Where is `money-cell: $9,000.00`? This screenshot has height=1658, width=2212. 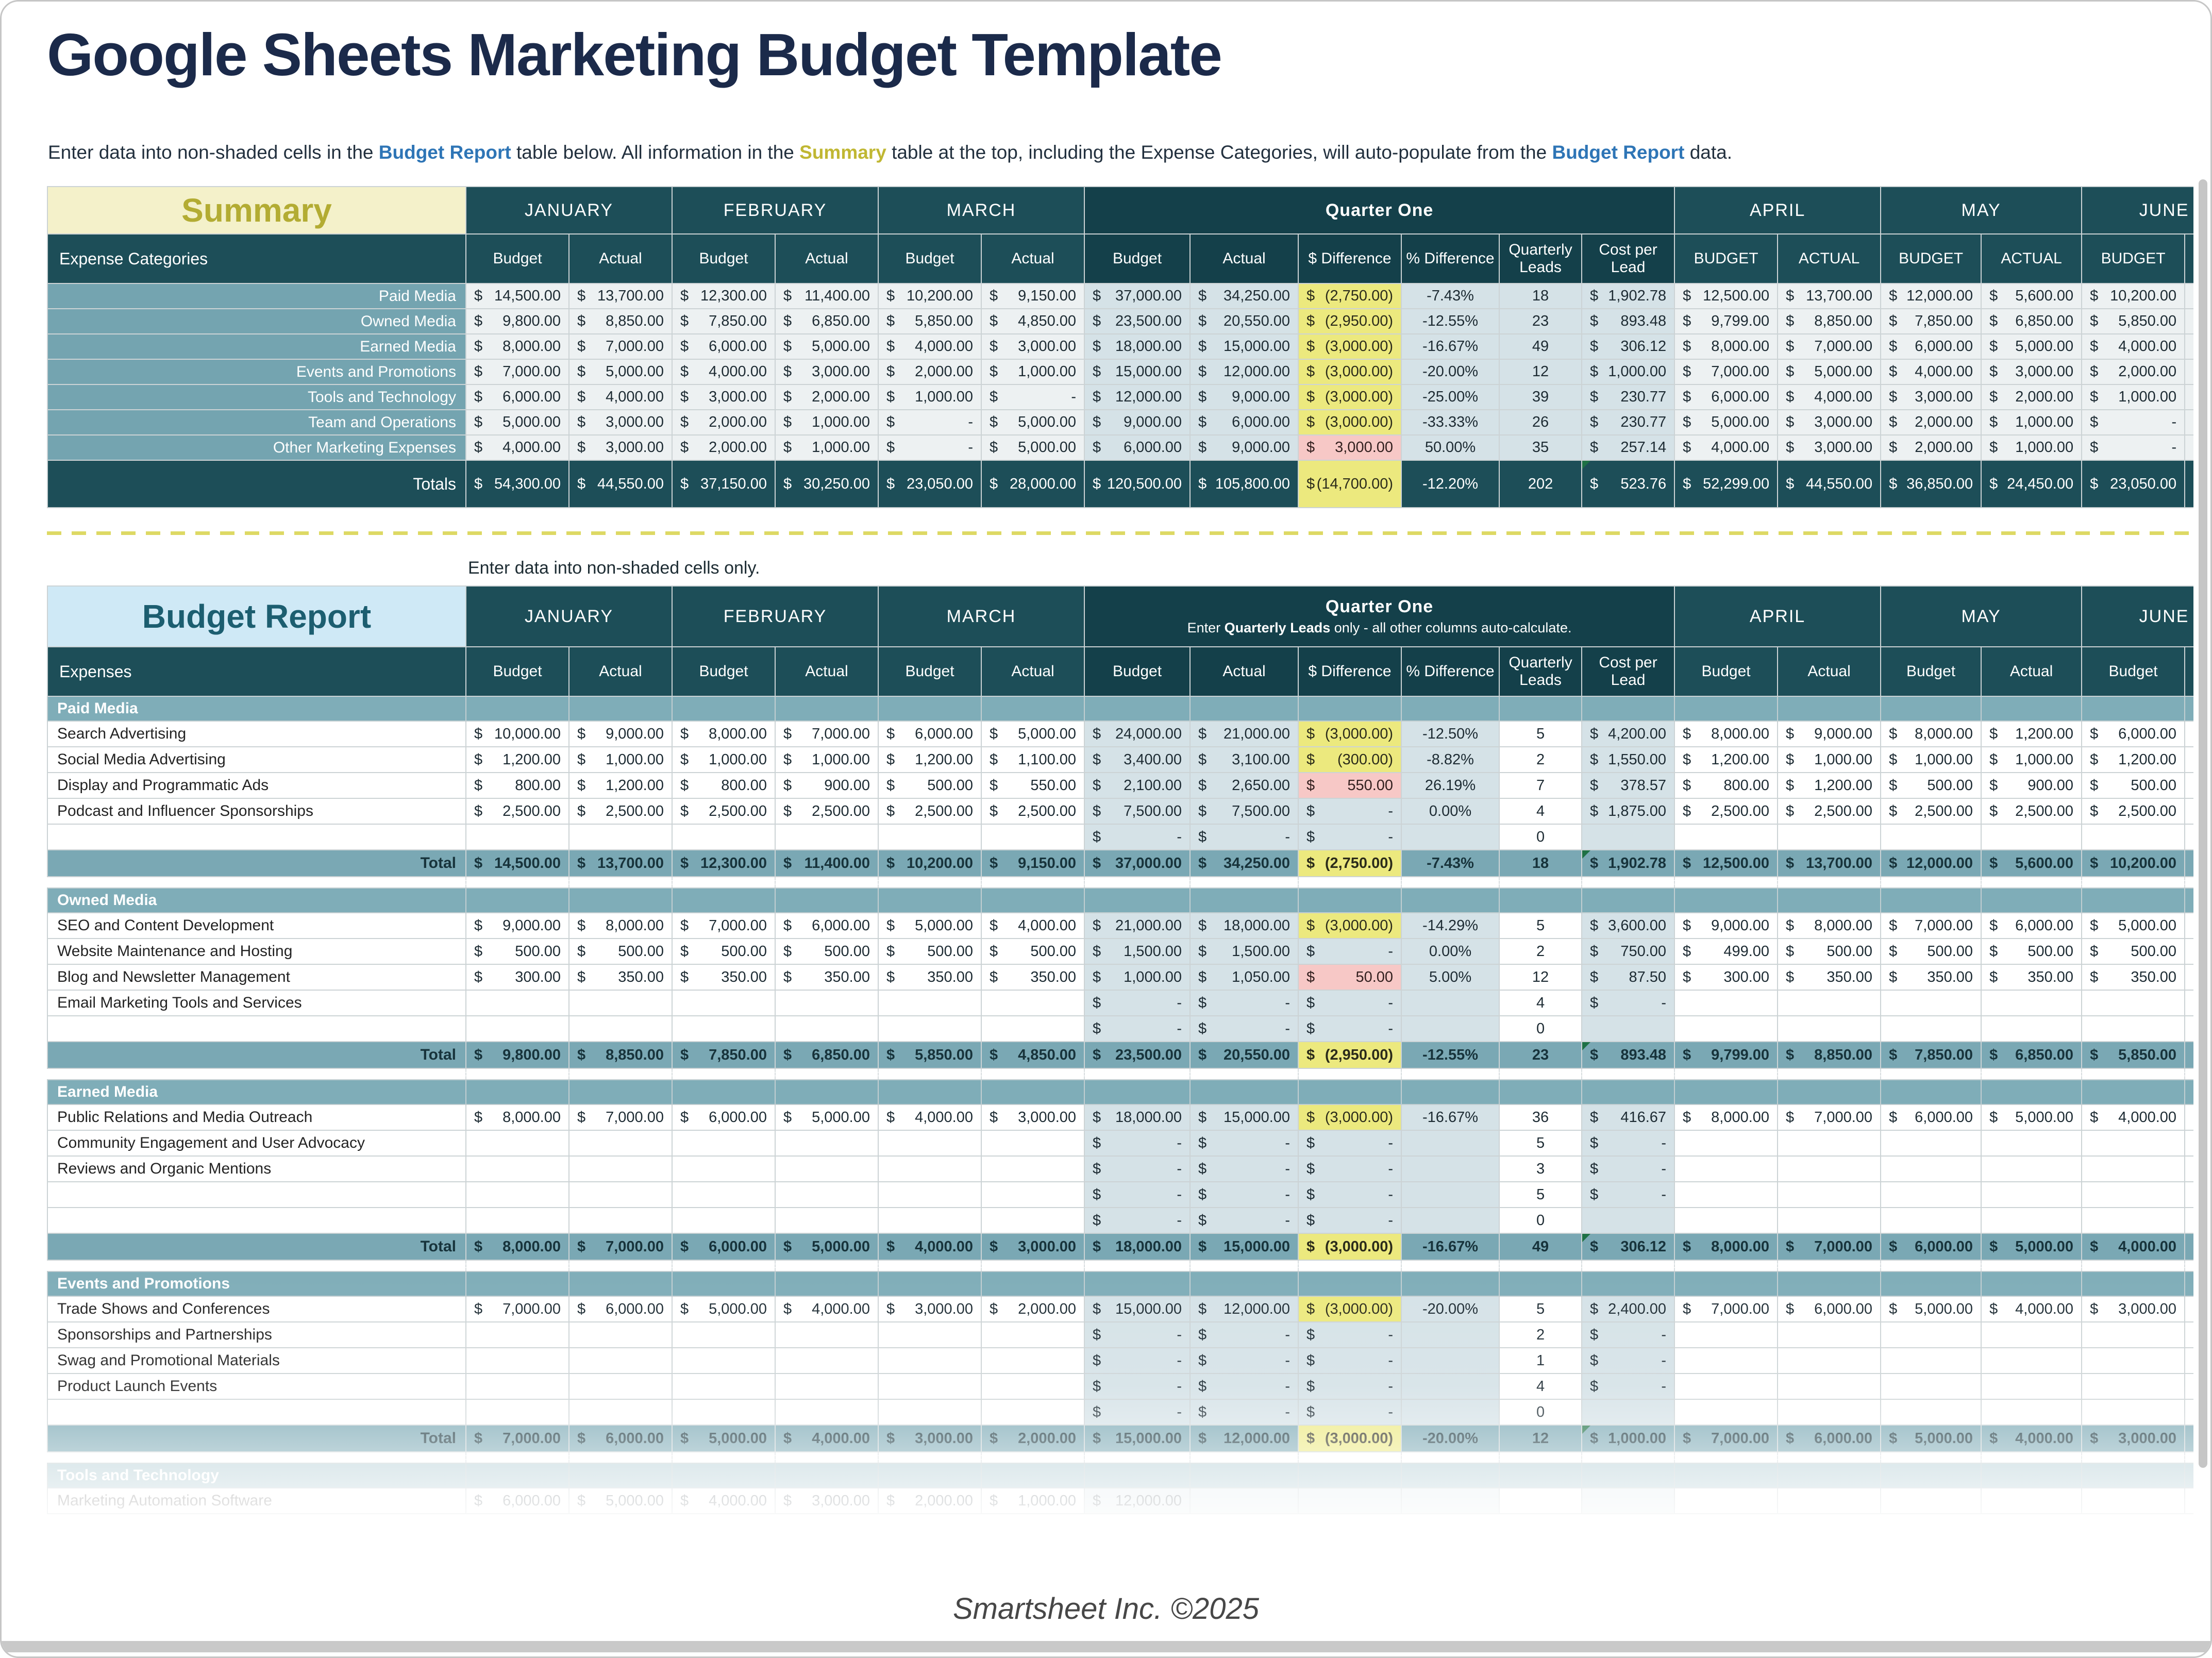 money-cell: $9,000.00 is located at coordinates (620, 734).